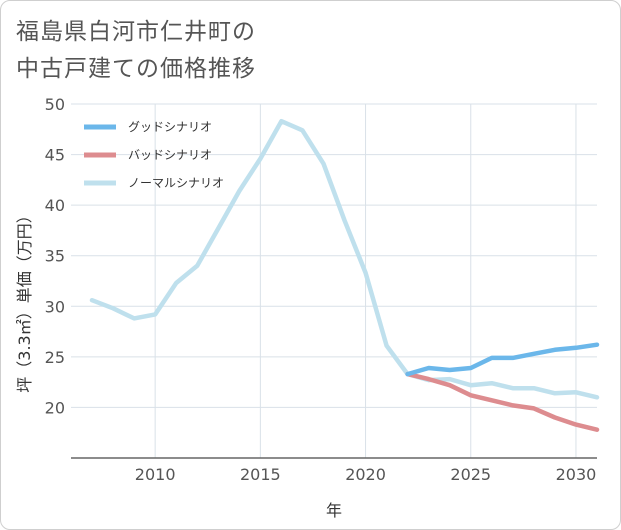  Describe the element at coordinates (55, 357) in the screenshot. I see `y-tick-label-25: 25` at that location.